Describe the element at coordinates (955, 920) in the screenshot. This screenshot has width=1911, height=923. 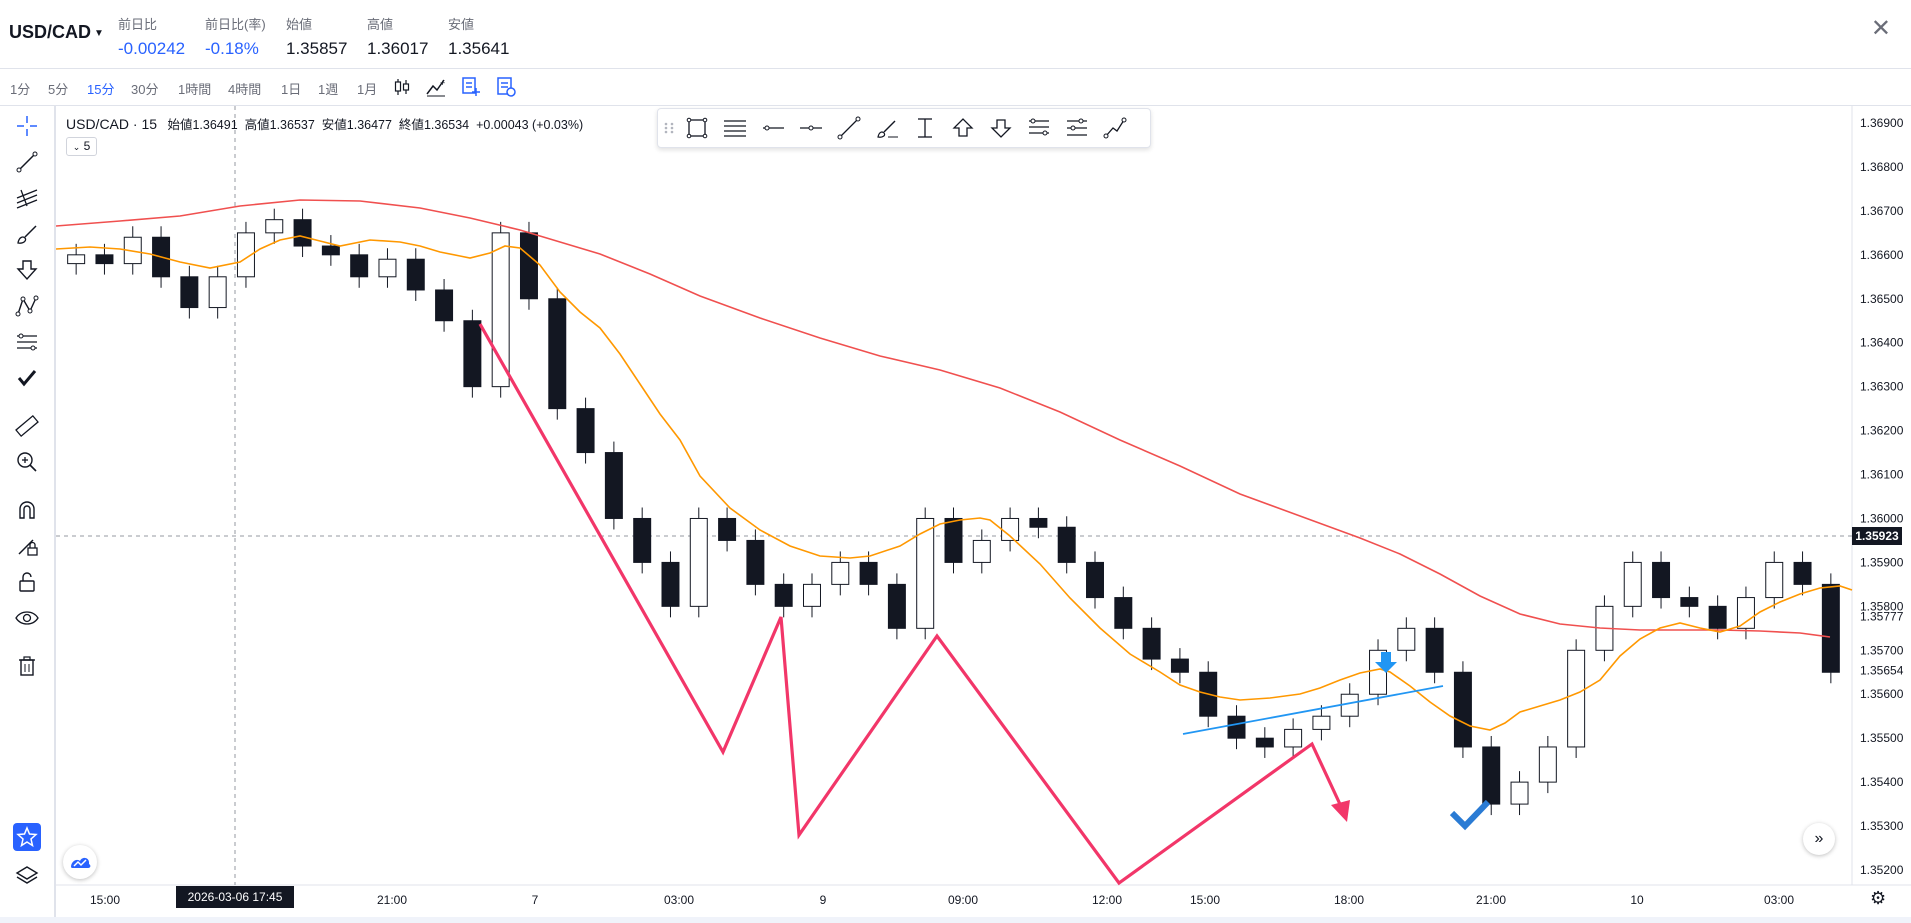
I see `bottom-edge` at that location.